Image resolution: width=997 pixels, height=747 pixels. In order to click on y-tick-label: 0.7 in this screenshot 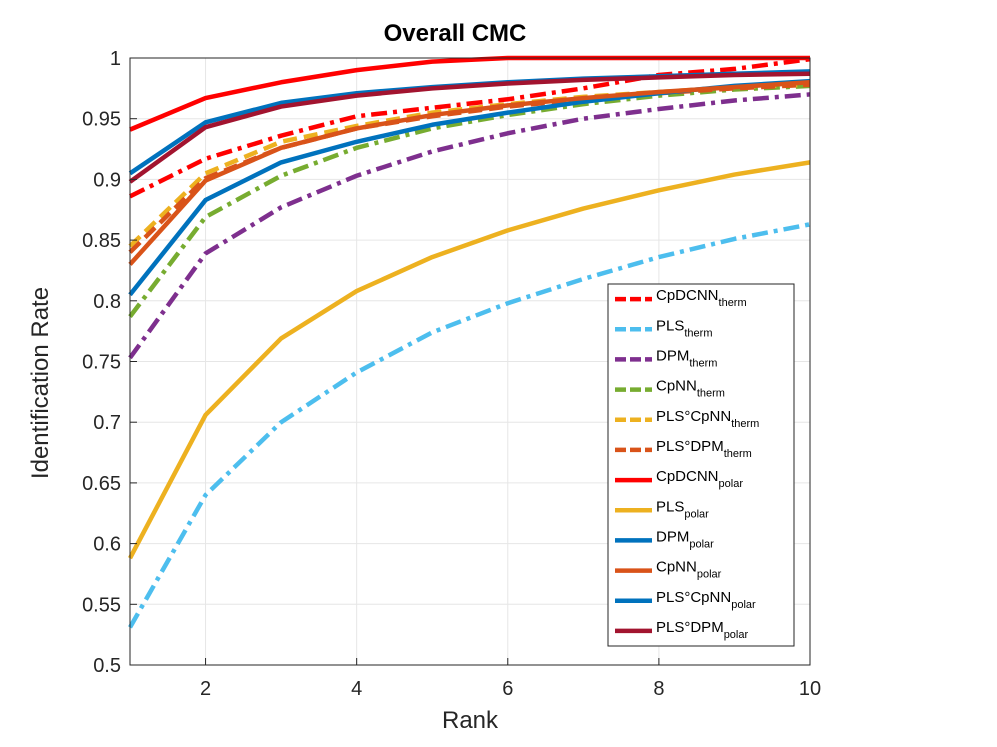, I will do `click(107, 423)`.